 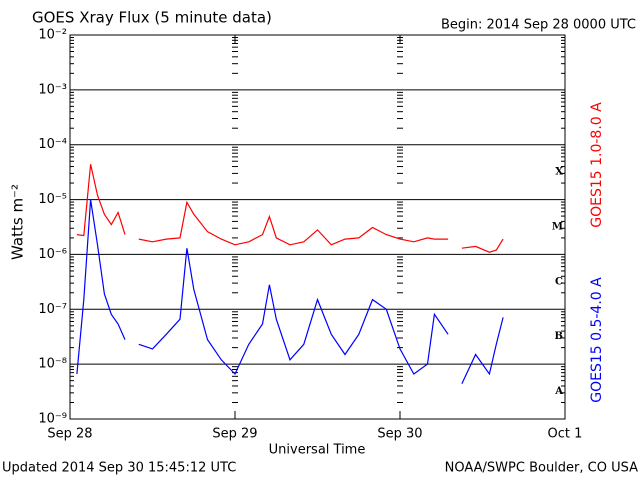 What do you see at coordinates (119, 468) in the screenshot?
I see `footer-left: Updated 2014 Sep 30 15:45:12 UTC` at bounding box center [119, 468].